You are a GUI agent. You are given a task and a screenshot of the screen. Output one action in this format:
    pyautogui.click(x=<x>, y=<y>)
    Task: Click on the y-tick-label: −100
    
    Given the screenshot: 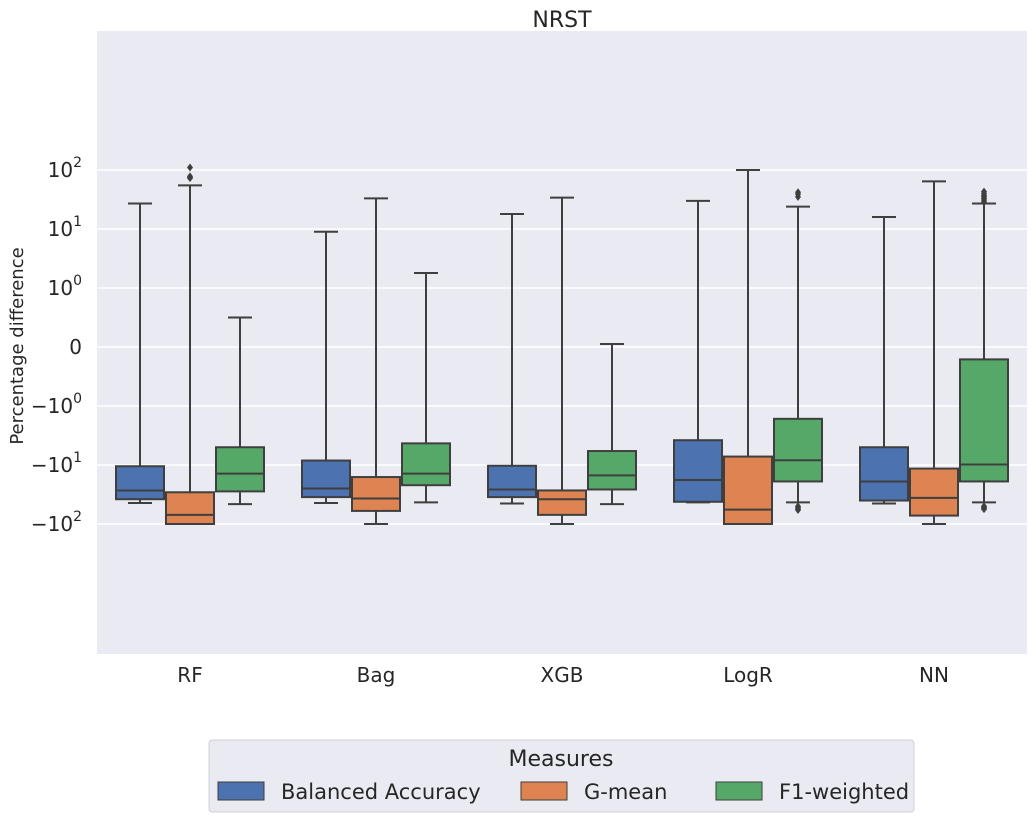 What is the action you would take?
    pyautogui.click(x=56, y=404)
    